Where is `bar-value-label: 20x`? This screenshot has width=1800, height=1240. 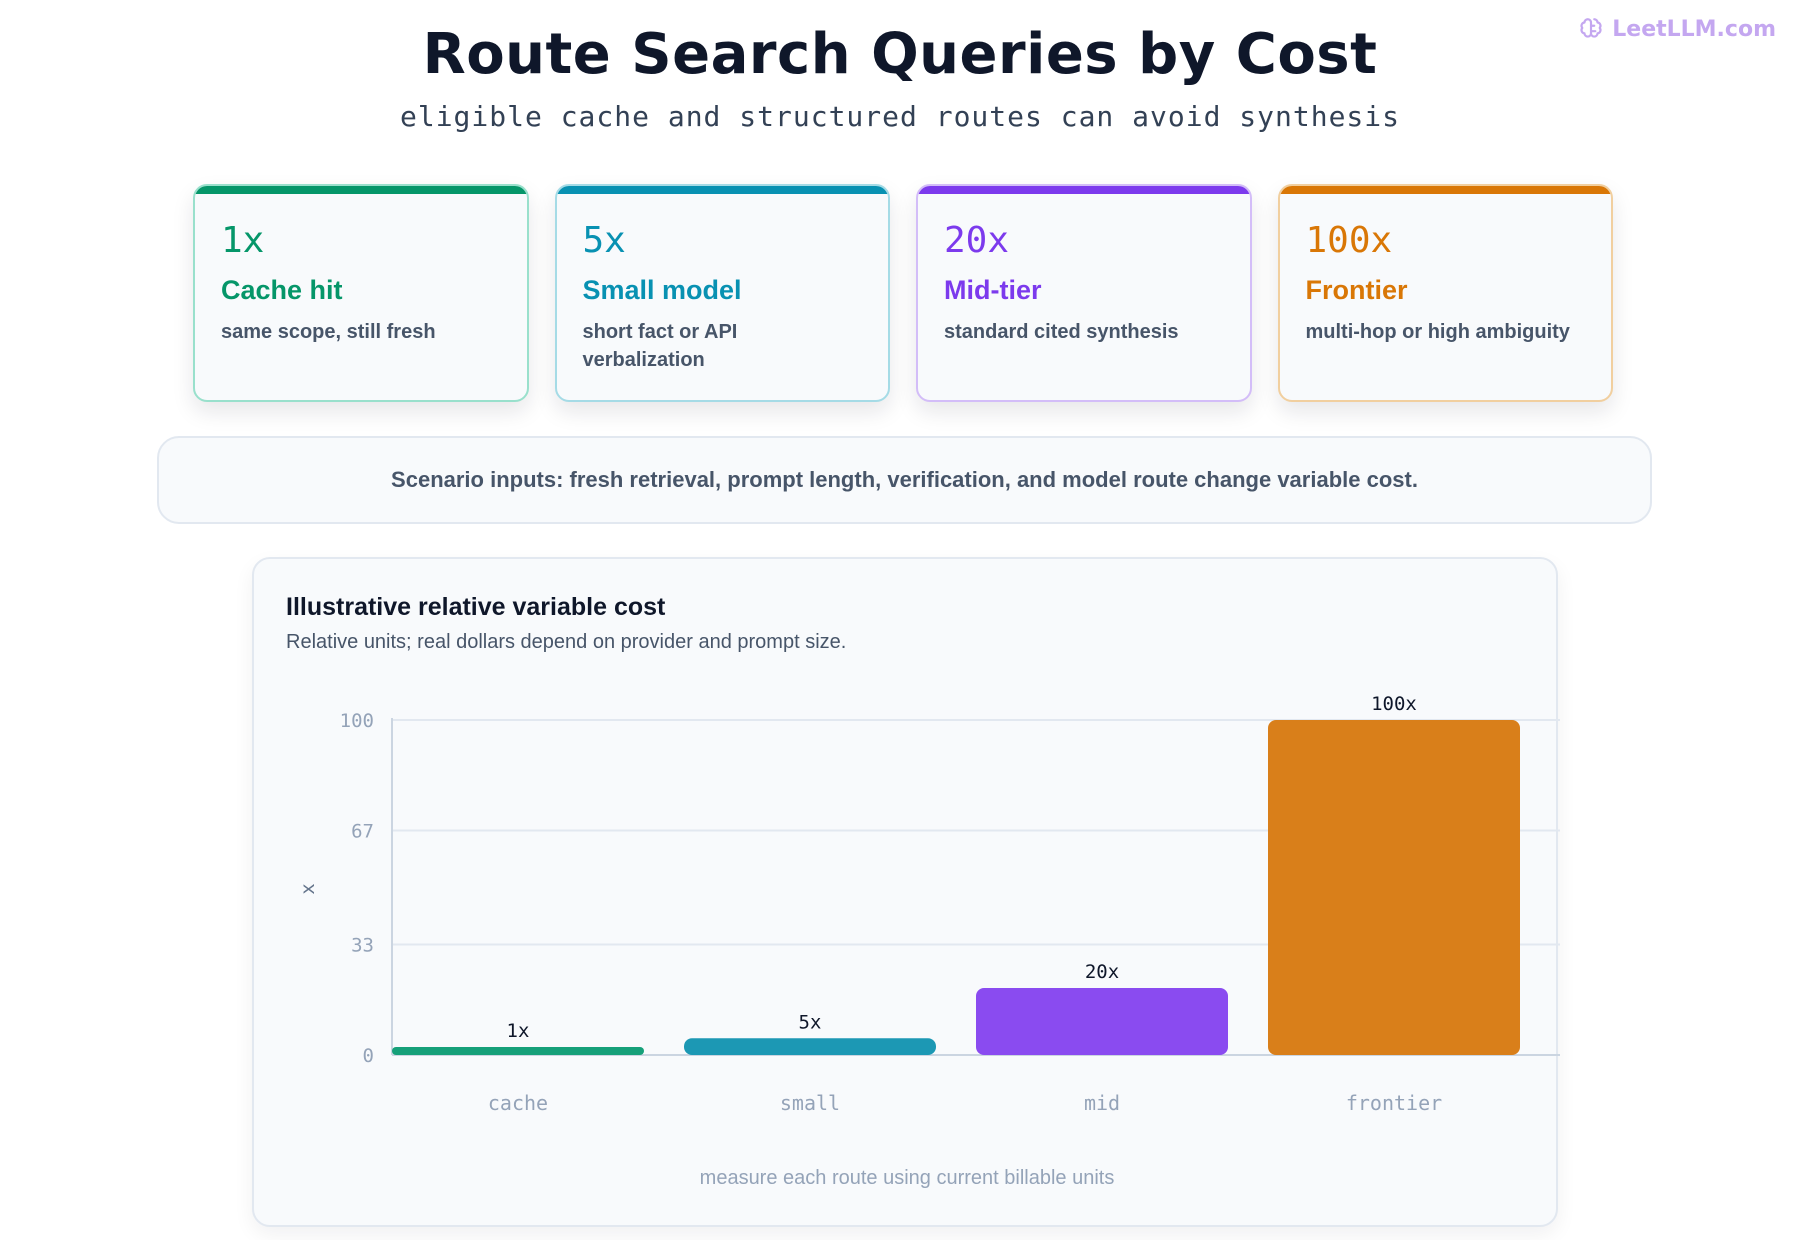 bar-value-label: 20x is located at coordinates (1102, 972).